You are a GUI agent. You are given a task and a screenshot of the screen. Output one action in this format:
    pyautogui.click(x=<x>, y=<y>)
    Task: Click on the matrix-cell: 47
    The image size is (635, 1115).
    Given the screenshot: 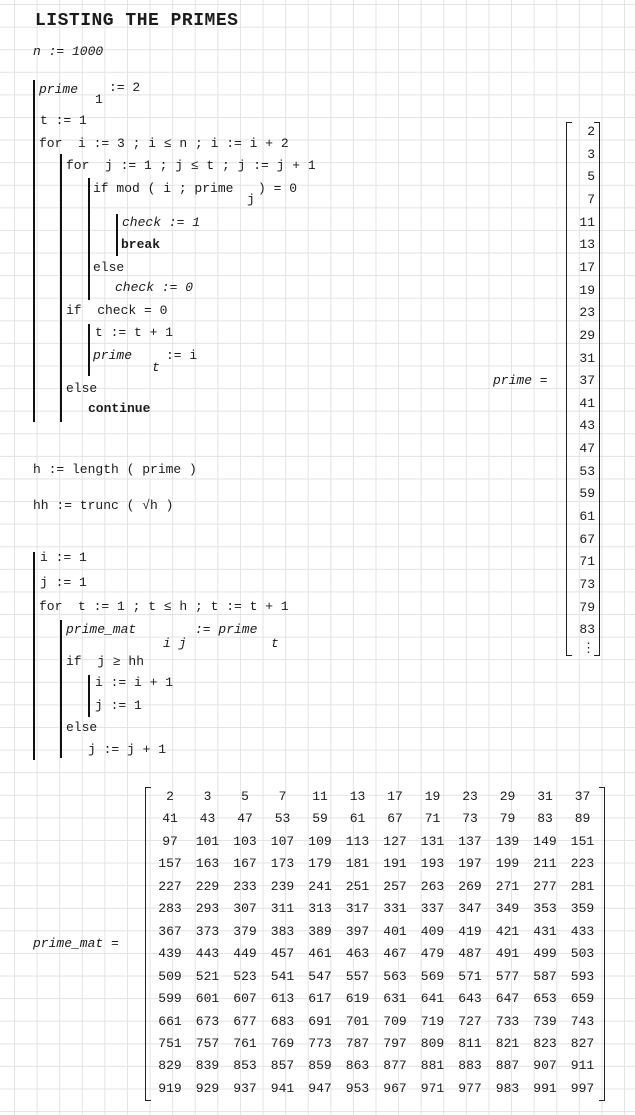 What is the action you would take?
    pyautogui.click(x=245, y=819)
    